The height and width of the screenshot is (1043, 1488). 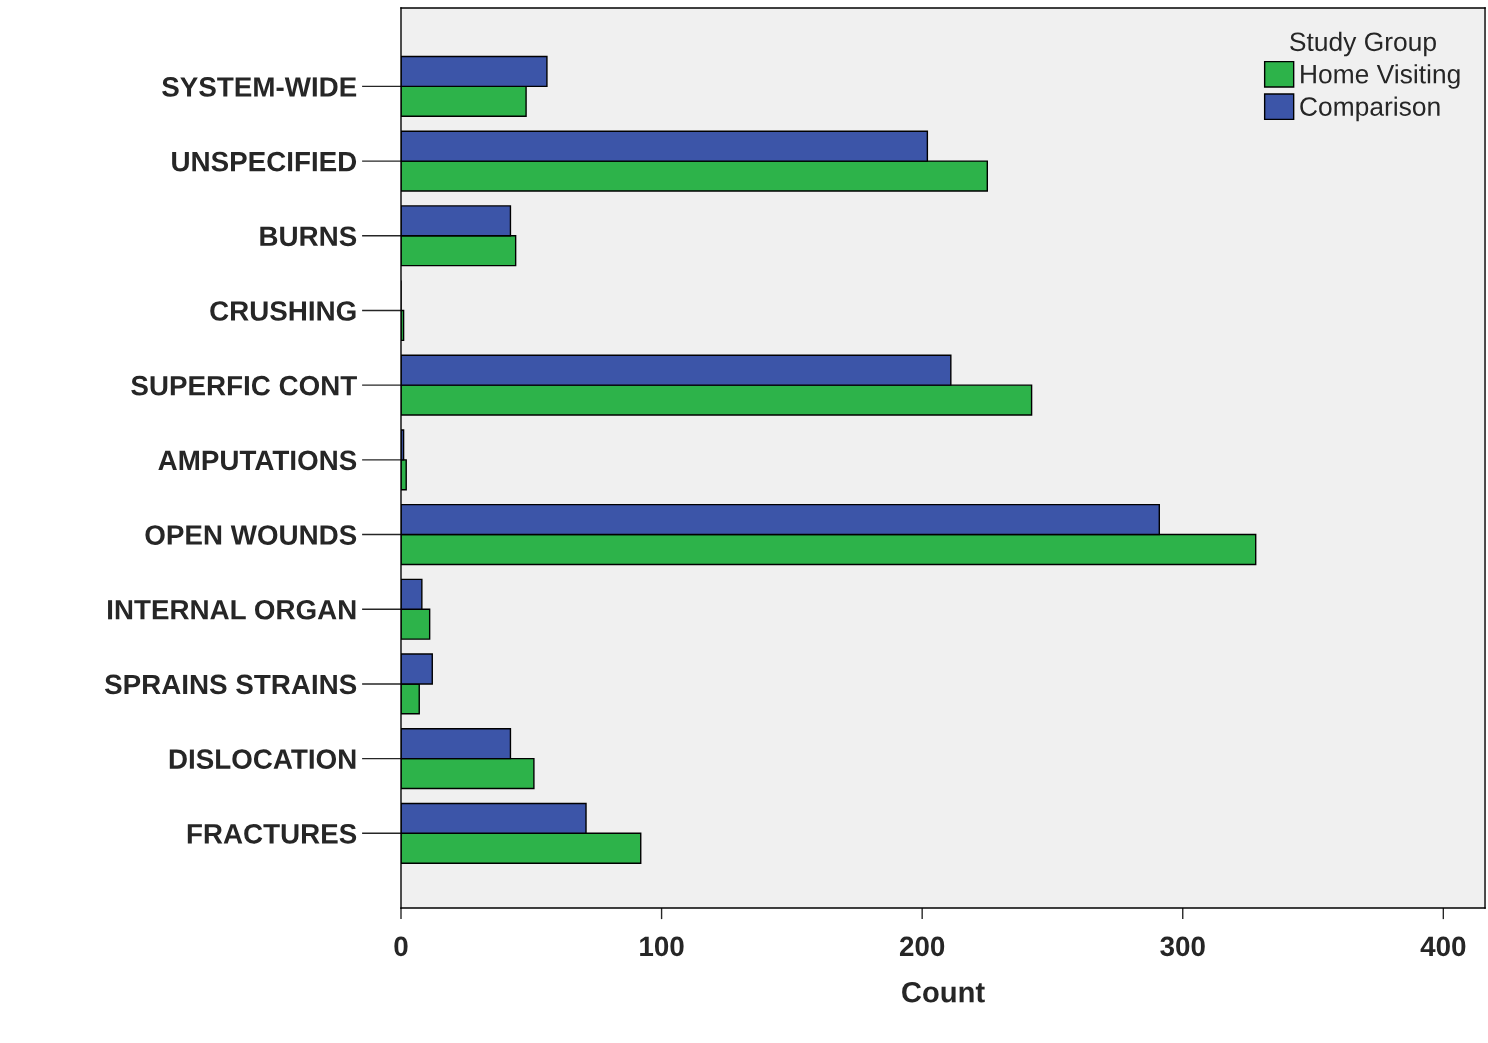 What do you see at coordinates (922, 946) in the screenshot?
I see `x-tick-label: 200` at bounding box center [922, 946].